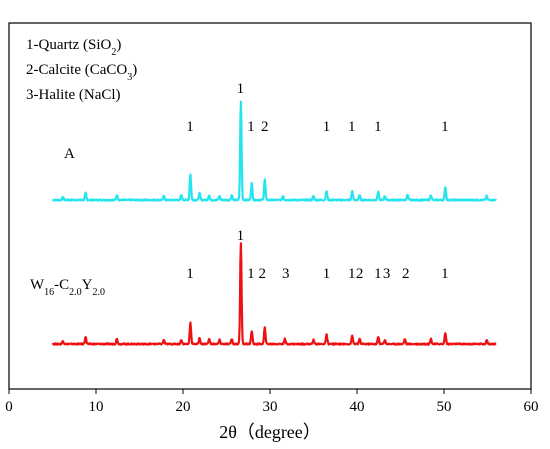  I want to click on series-label: A, so click(69, 154).